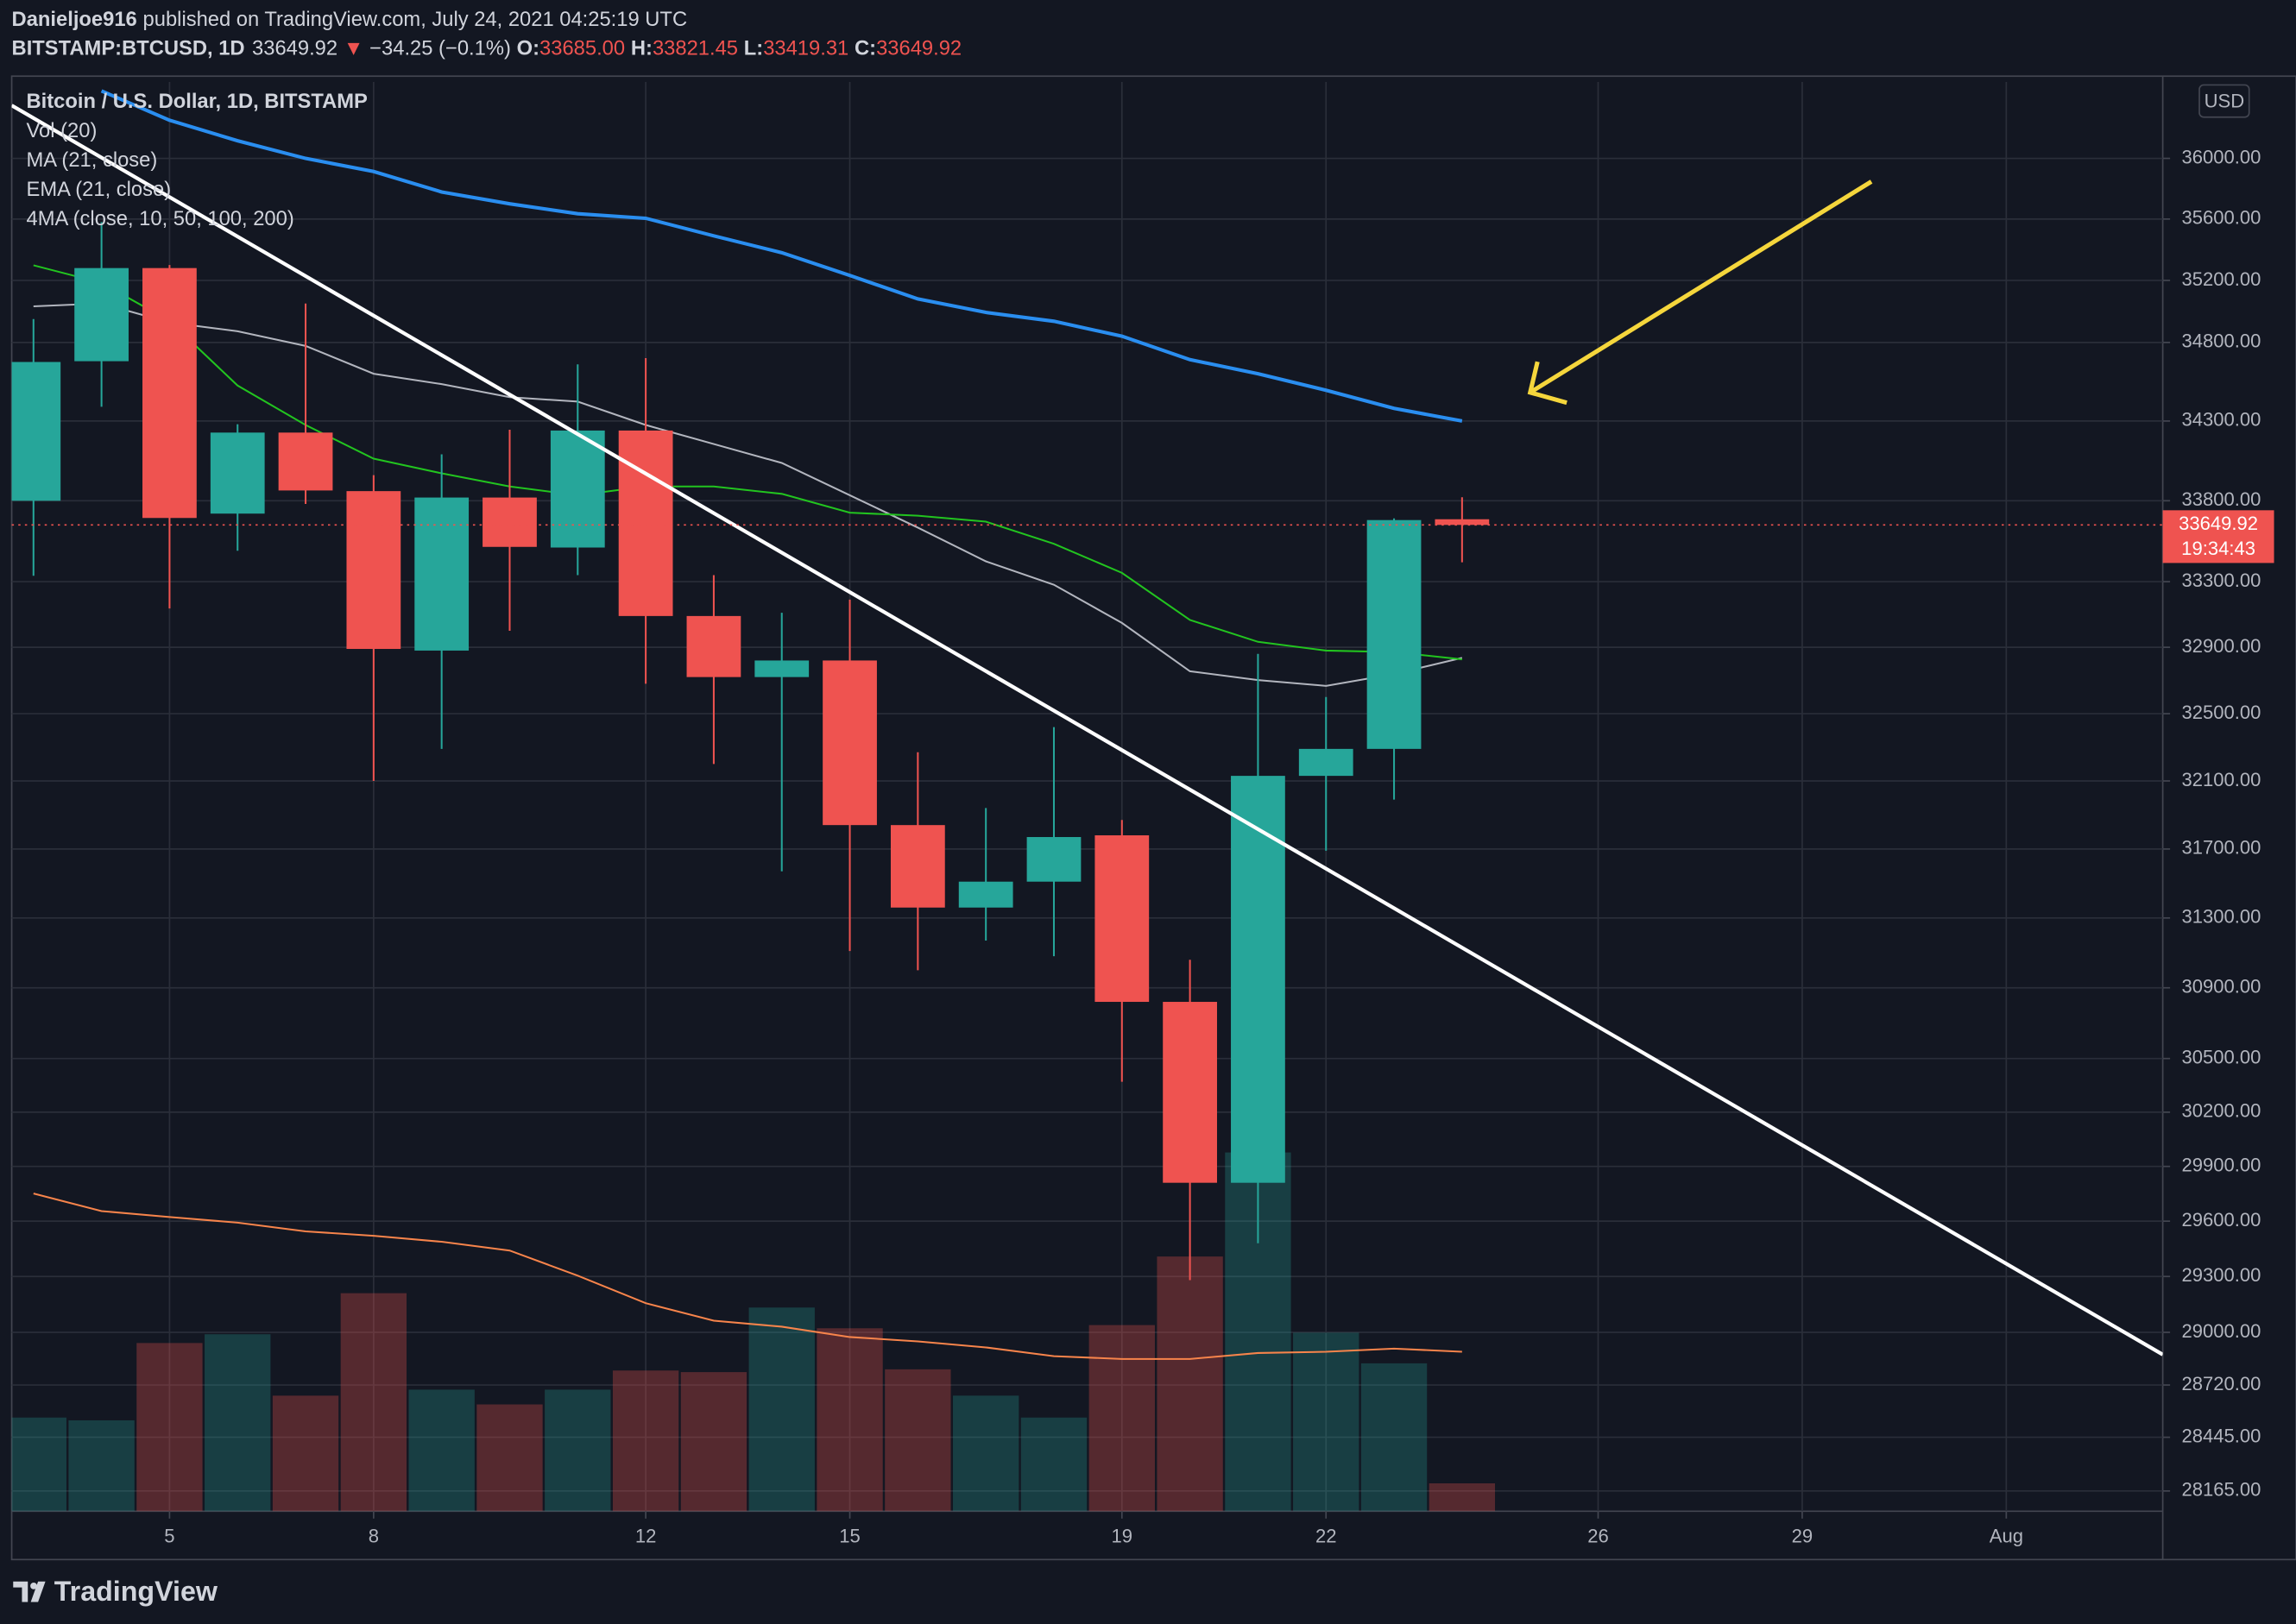  Describe the element at coordinates (128, 48) in the screenshot. I see `symbol: BITSTAMP:BTCUSD, 1D` at that location.